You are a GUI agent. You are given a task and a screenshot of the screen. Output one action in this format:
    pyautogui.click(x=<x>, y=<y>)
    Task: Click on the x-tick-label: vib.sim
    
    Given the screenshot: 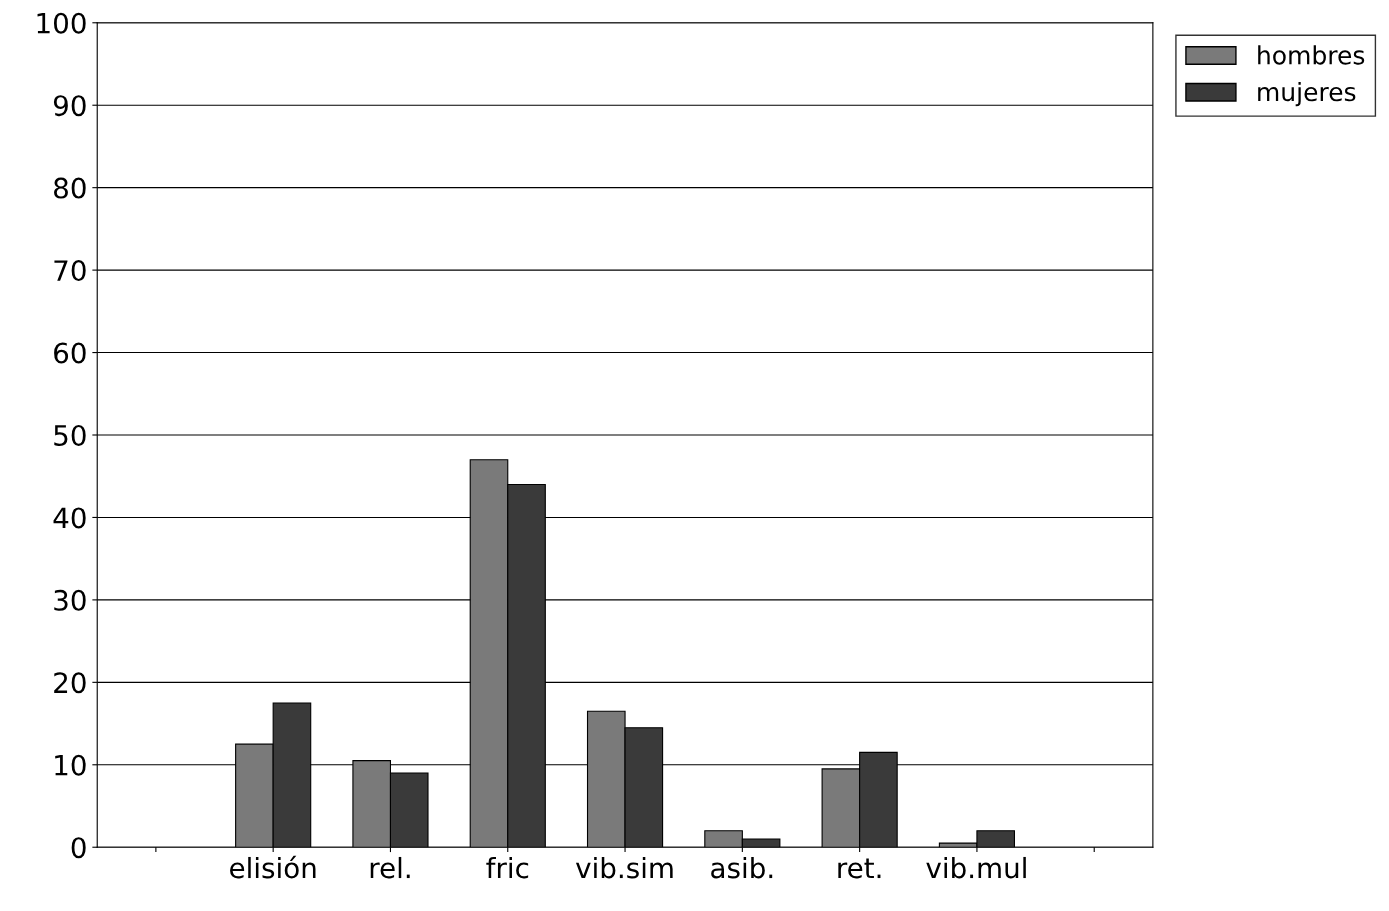 What is the action you would take?
    pyautogui.click(x=624, y=867)
    